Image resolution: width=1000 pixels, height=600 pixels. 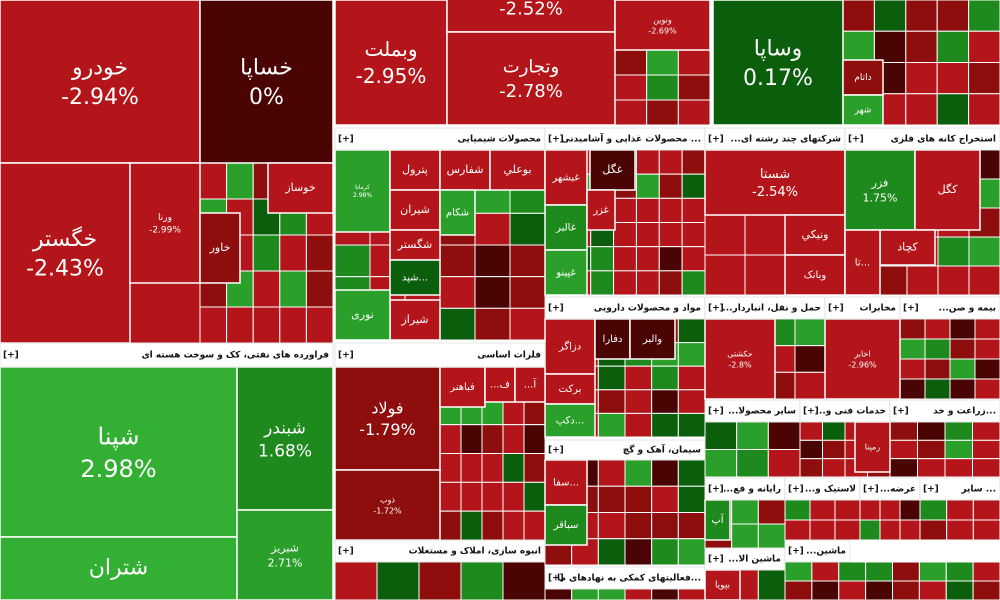 I want to click on tile-name: کگل, so click(x=948, y=189).